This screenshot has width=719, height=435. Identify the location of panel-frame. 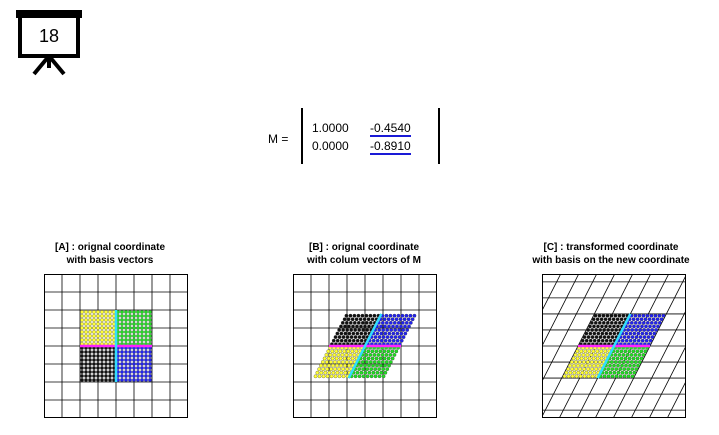
(116, 346).